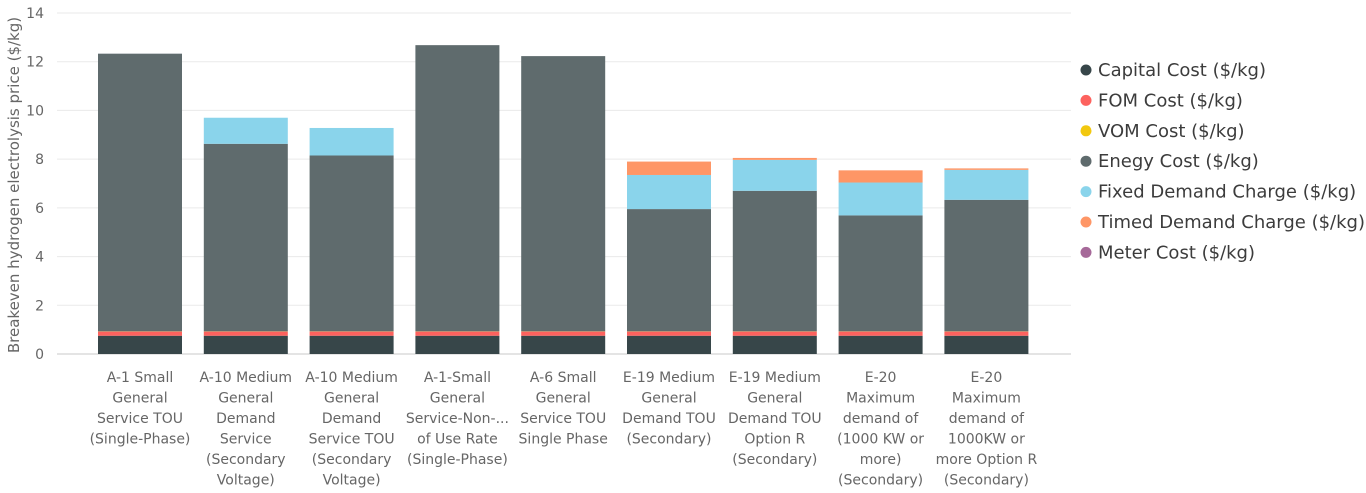 The height and width of the screenshot is (493, 1366). What do you see at coordinates (35, 14) in the screenshot?
I see `y-tick-label: 14` at bounding box center [35, 14].